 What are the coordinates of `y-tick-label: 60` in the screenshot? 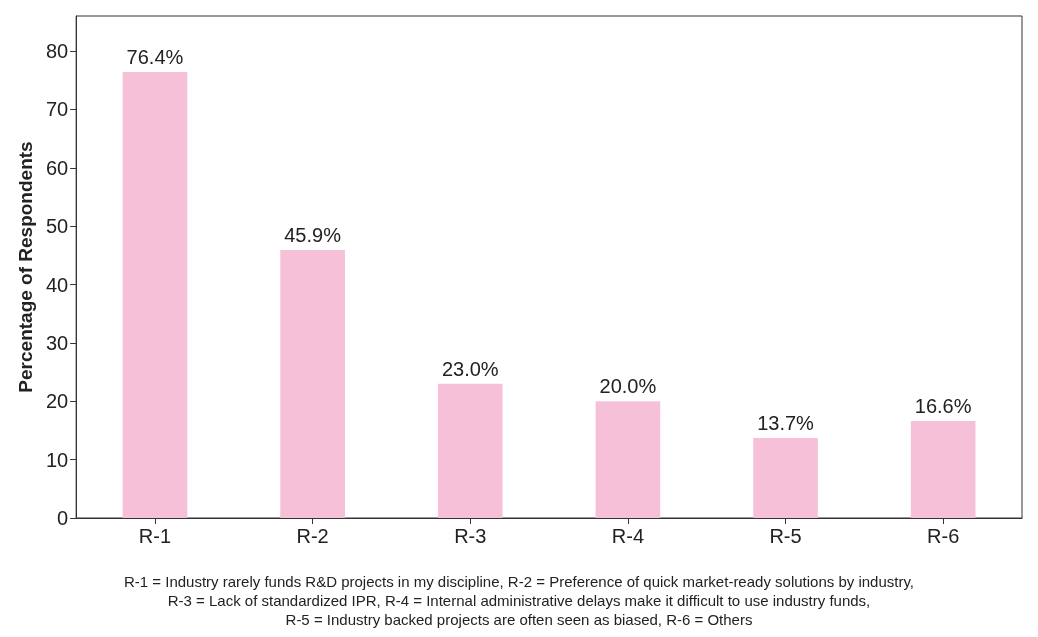 It's located at (57, 167).